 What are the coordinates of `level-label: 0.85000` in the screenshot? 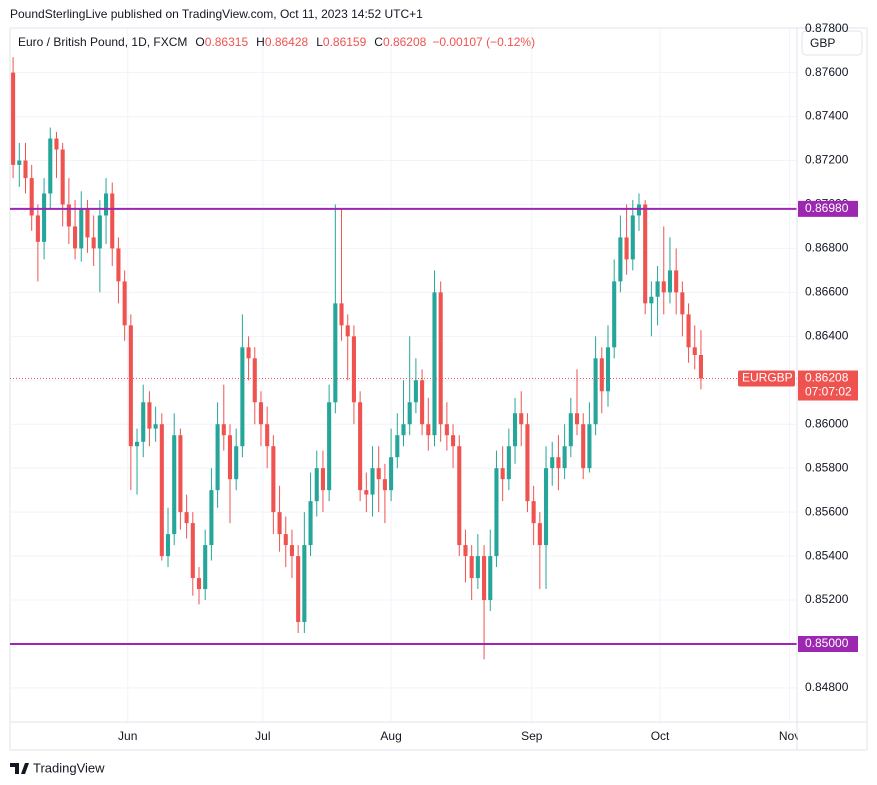 It's located at (827, 643).